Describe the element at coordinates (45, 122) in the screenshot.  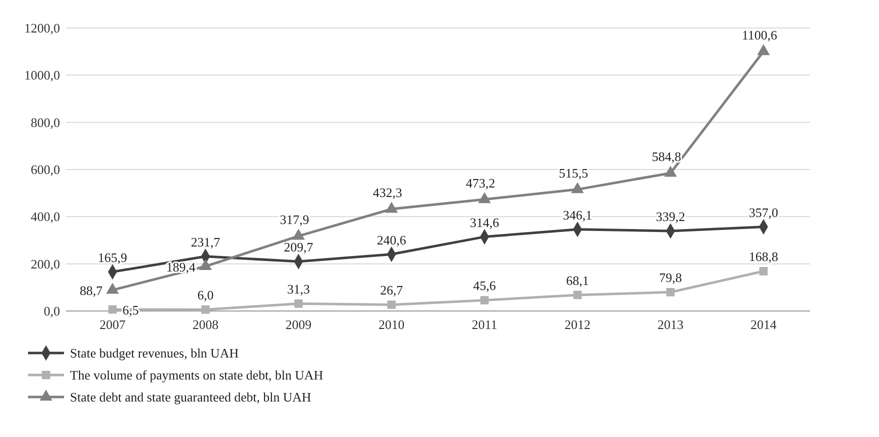
I see `y-tick-label: 800,0` at that location.